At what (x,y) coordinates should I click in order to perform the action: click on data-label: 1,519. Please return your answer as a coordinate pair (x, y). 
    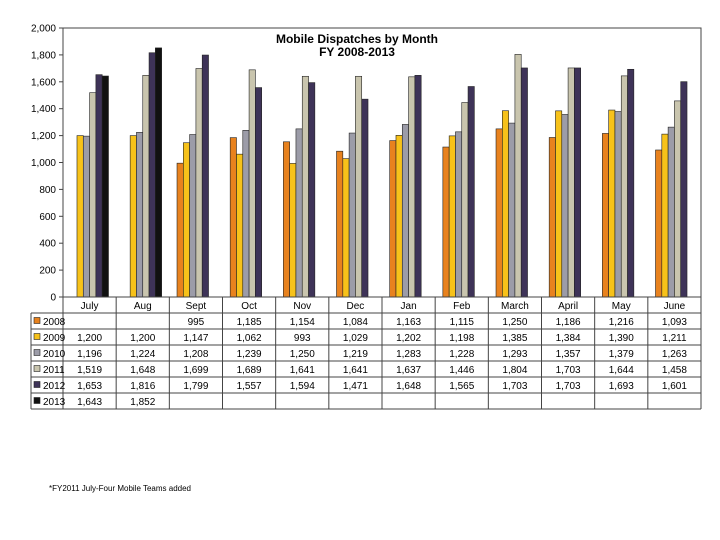
    Looking at the image, I should click on (89, 370).